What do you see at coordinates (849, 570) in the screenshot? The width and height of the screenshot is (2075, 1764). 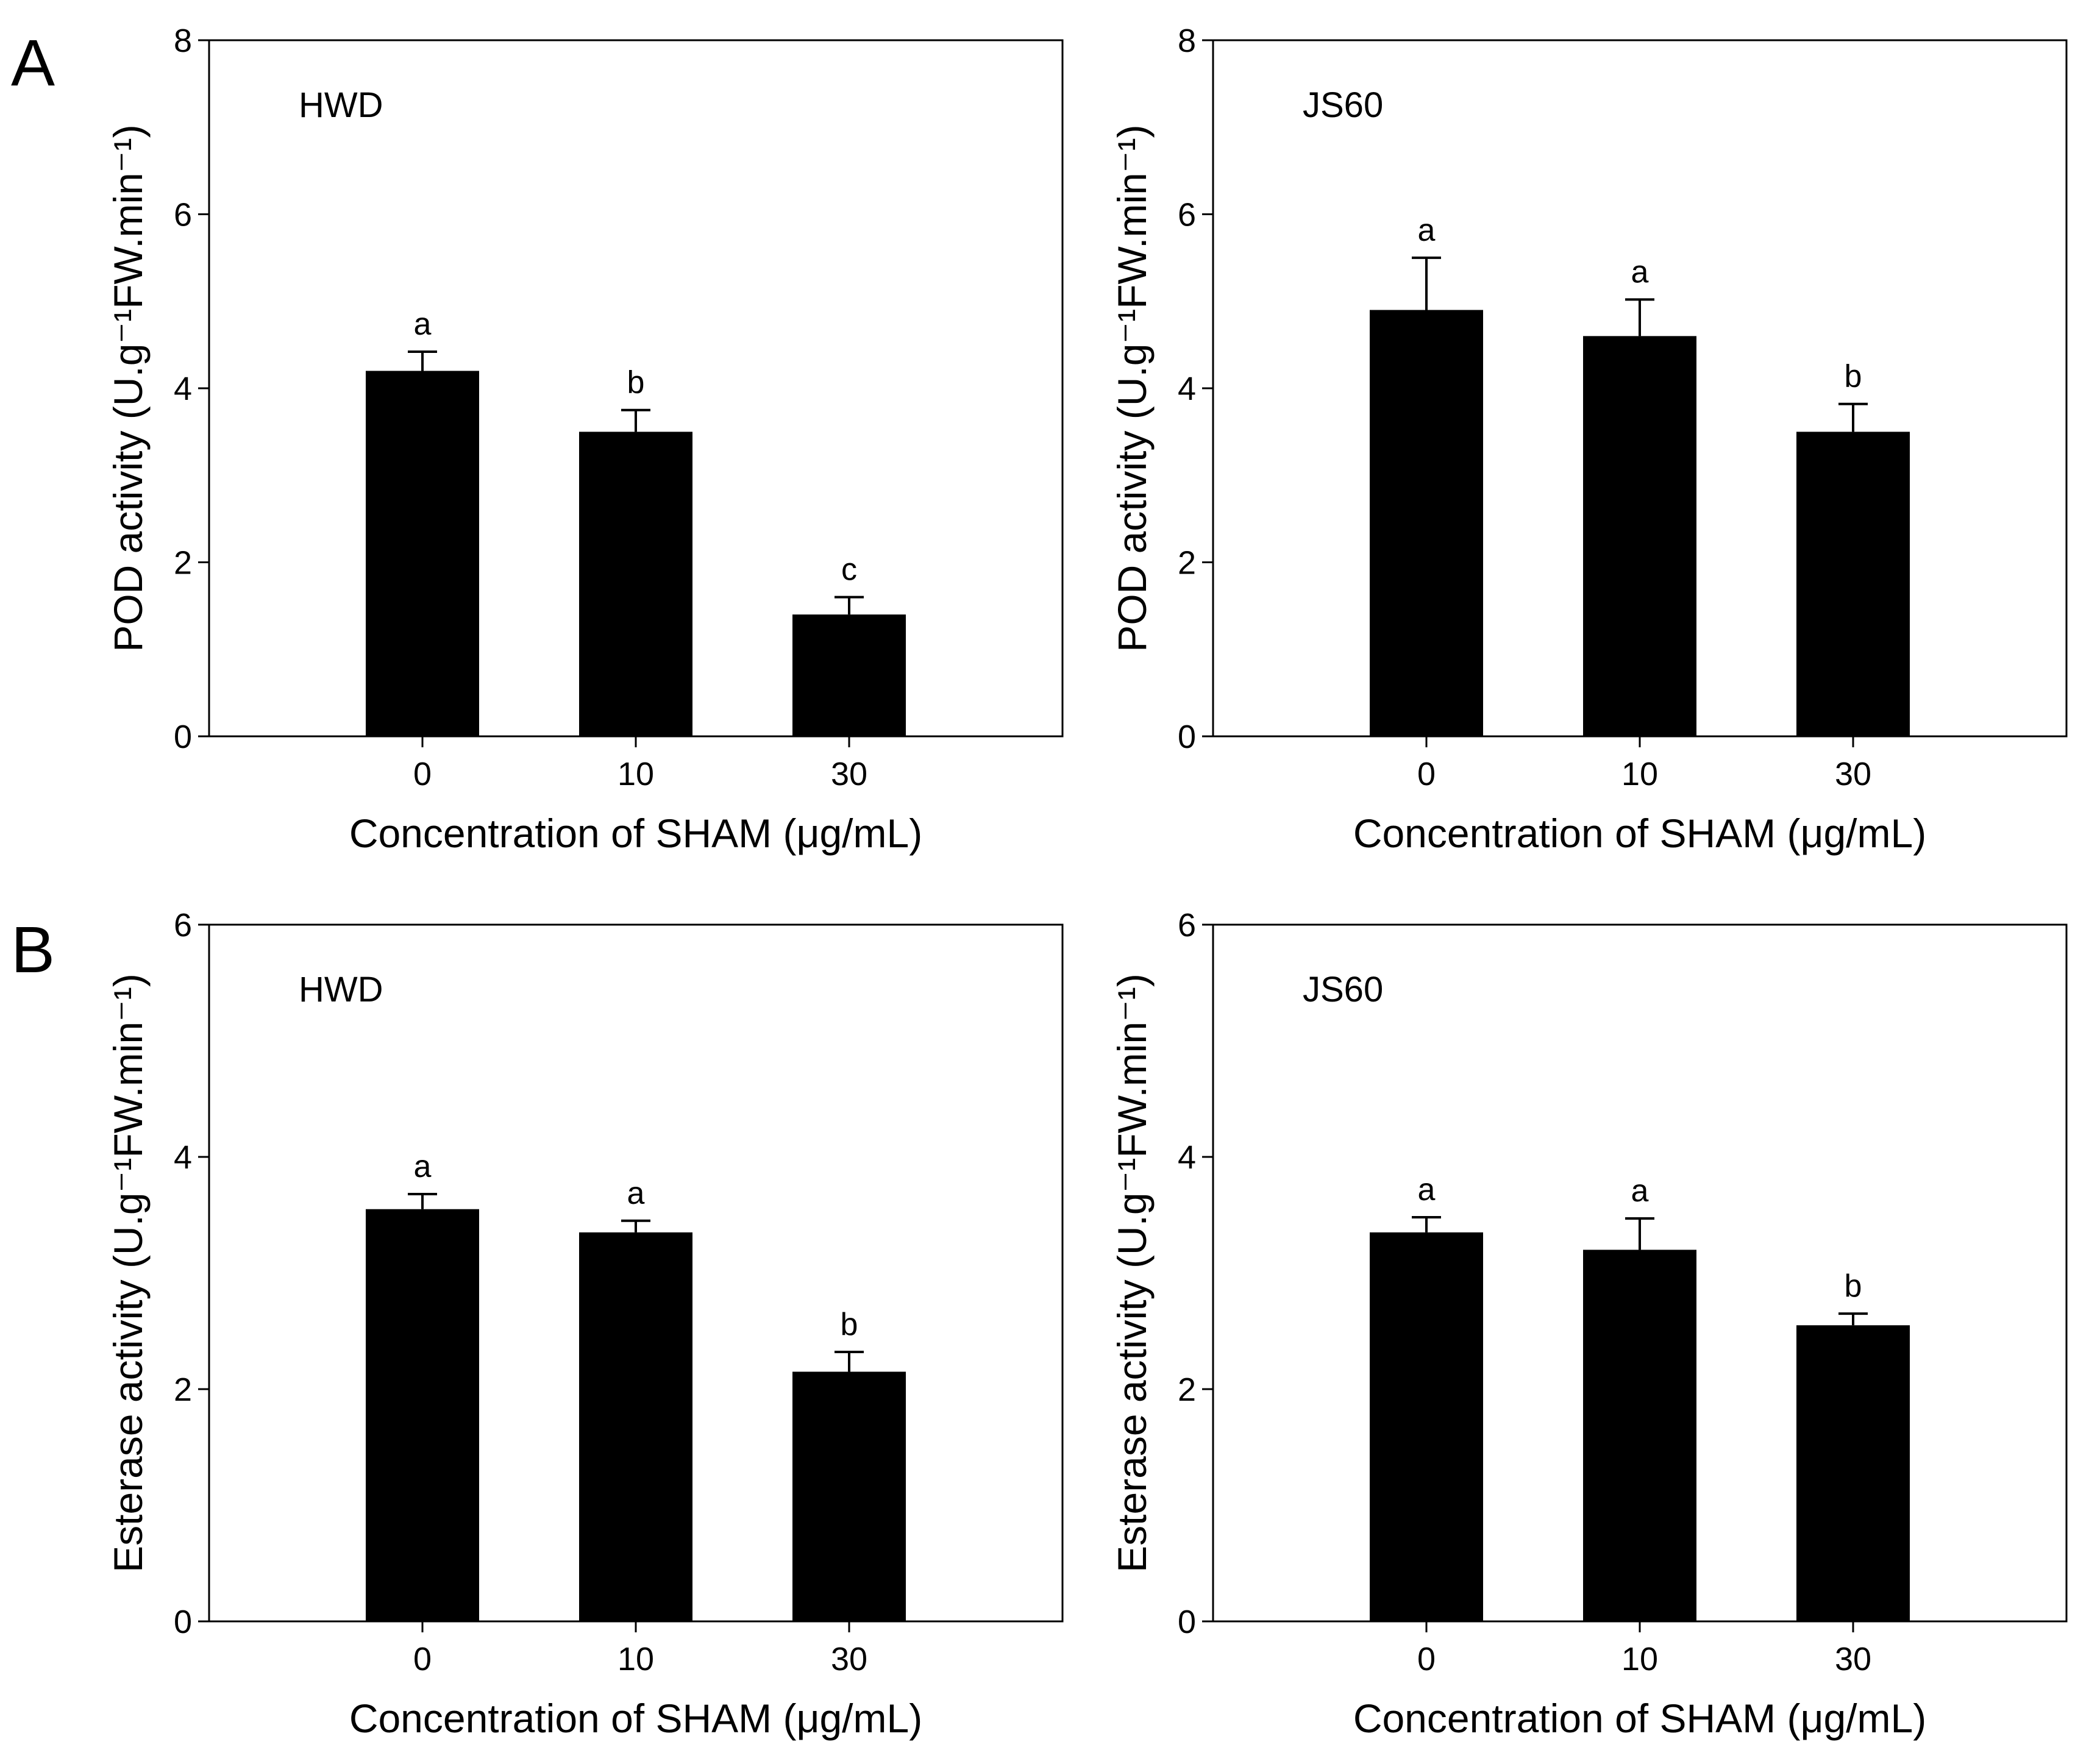 I see `significance-label: c` at bounding box center [849, 570].